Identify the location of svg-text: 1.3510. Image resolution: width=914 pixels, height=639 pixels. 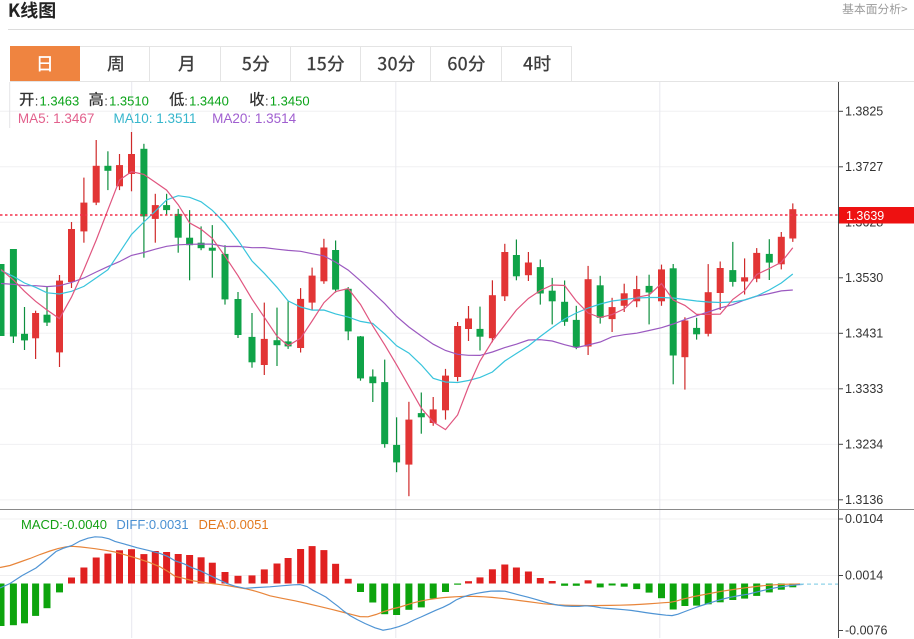
(129, 100).